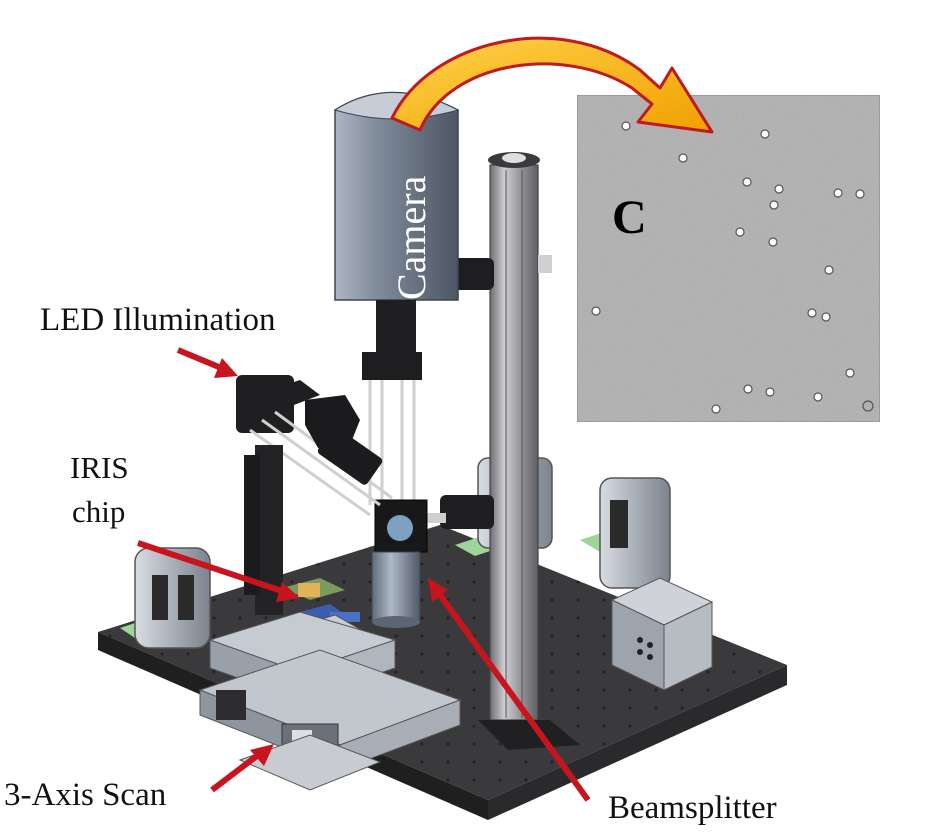  Describe the element at coordinates (98, 511) in the screenshot. I see `iris-chip-label-line2: chip` at that location.